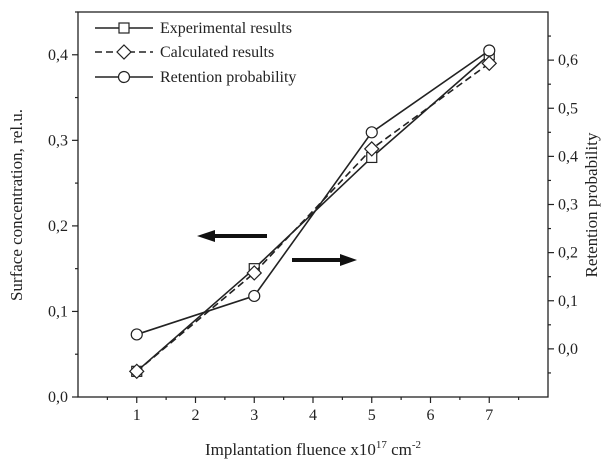 This screenshot has height=466, width=604. I want to click on left-y-tick-label: 0,1, so click(58, 311).